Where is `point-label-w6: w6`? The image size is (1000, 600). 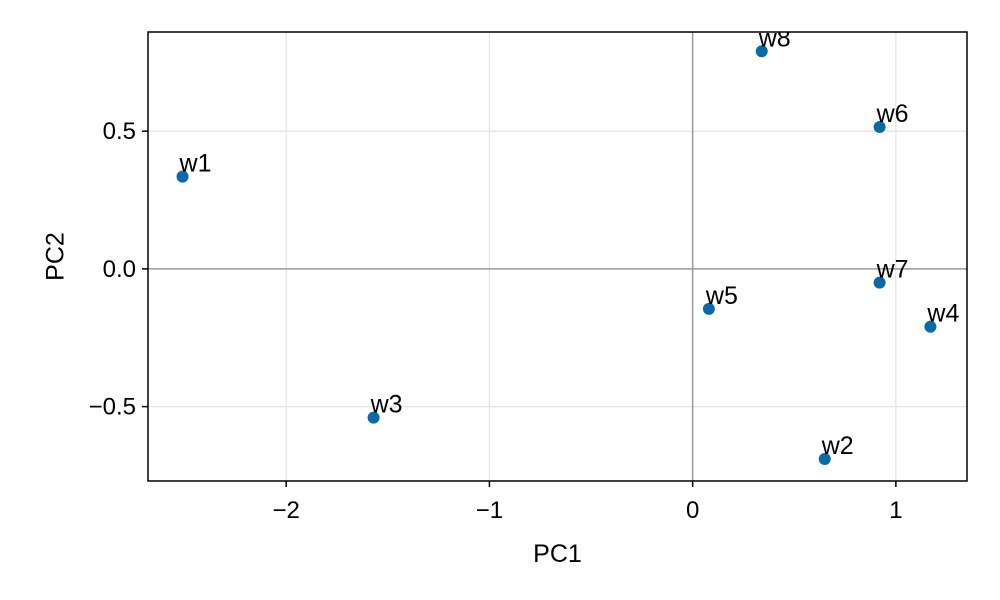 point-label-w6: w6 is located at coordinates (892, 114).